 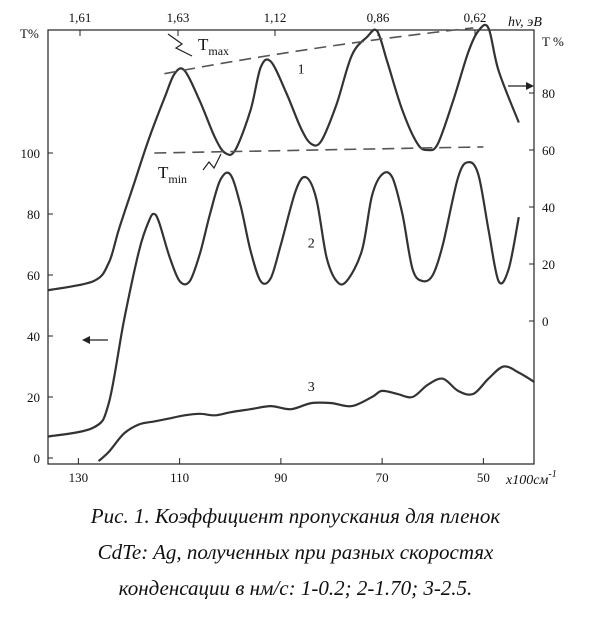 I want to click on y-left-axis-label: T%, so click(x=29, y=33).